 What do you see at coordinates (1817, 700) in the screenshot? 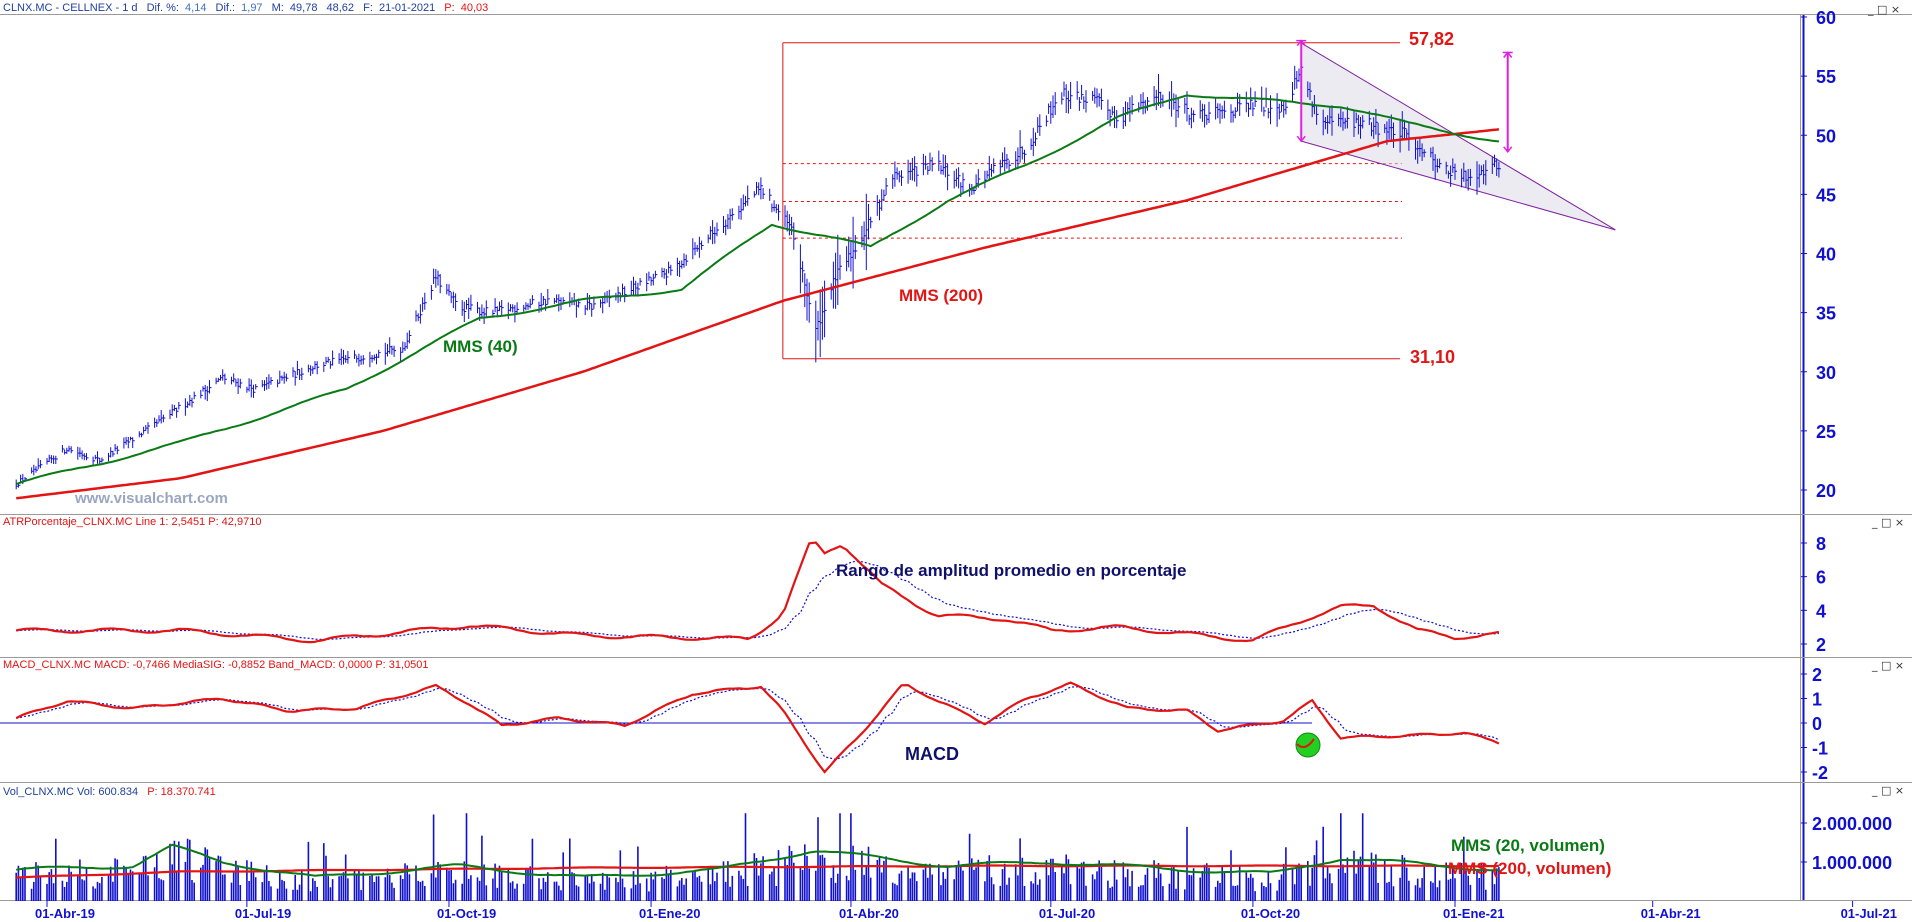
I see `macd-y-tick-label: 1` at bounding box center [1817, 700].